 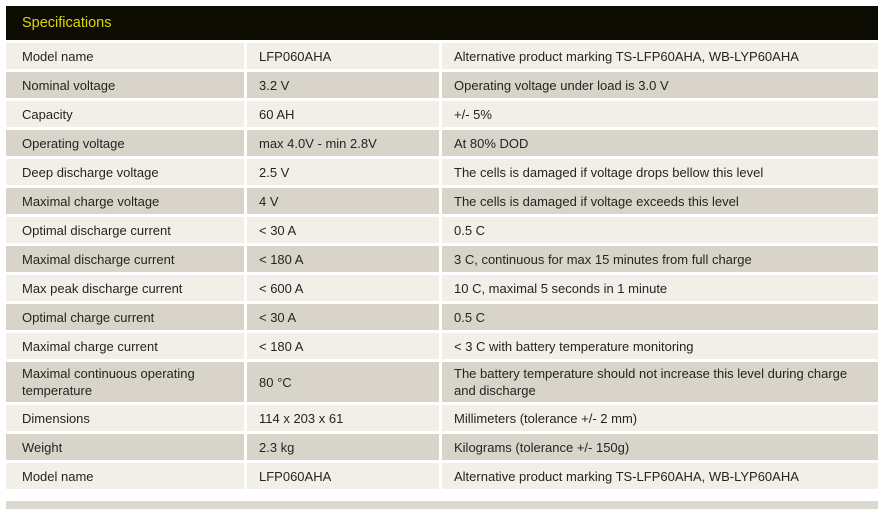 I want to click on value-cell: 114 x 203 x 61, so click(x=343, y=418).